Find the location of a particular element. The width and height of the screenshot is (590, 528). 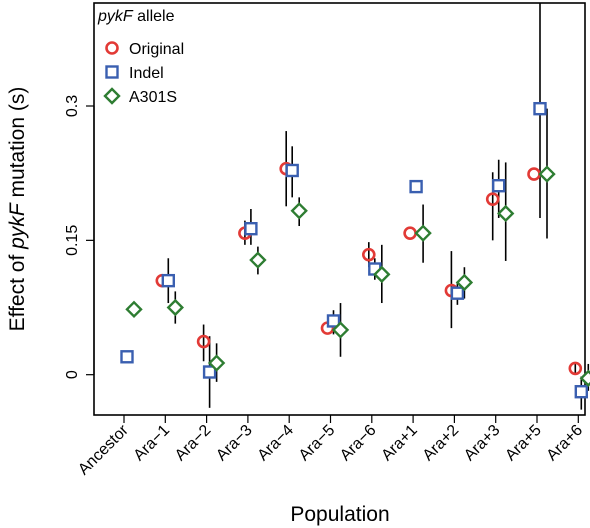

y-axis-title-prefix: Effect of is located at coordinates (17, 290).